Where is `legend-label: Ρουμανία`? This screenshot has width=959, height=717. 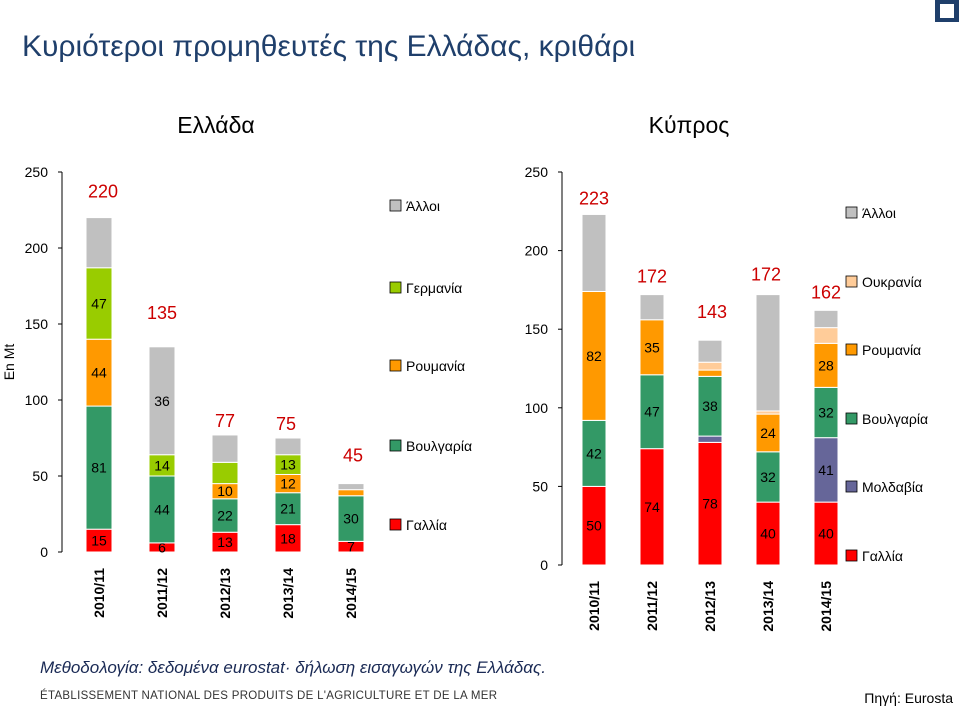 legend-label: Ρουμανία is located at coordinates (891, 350).